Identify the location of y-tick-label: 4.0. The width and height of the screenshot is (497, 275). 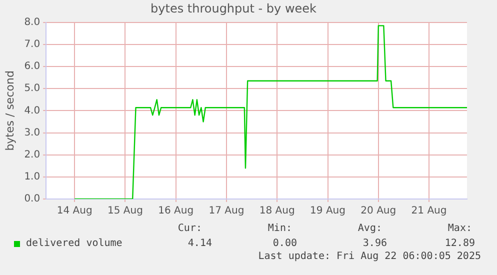
(32, 110).